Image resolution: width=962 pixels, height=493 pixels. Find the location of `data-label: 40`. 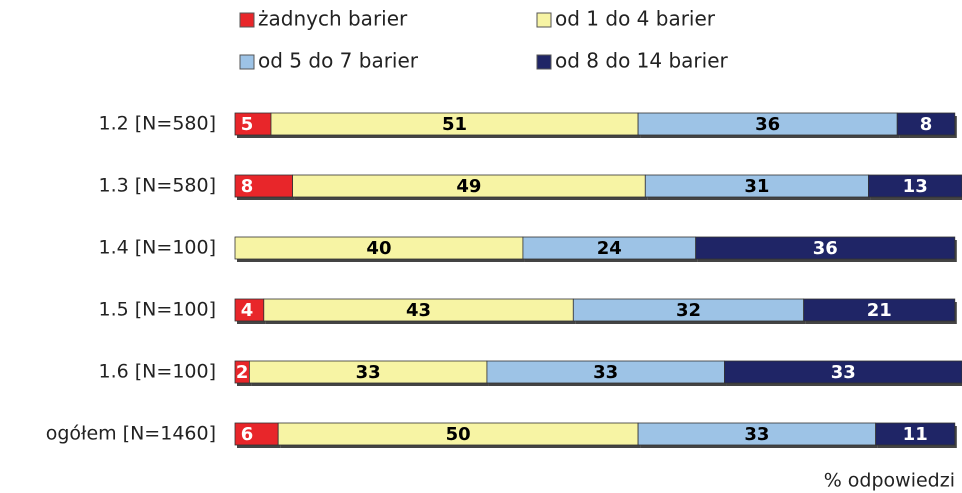

data-label: 40 is located at coordinates (378, 248).